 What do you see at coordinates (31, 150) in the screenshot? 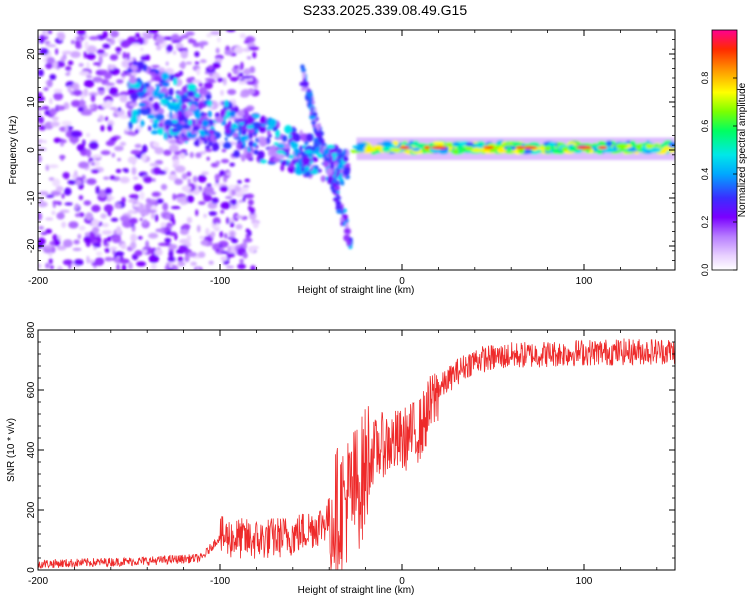
I see `spectrogram-y-tick-label: 0` at bounding box center [31, 150].